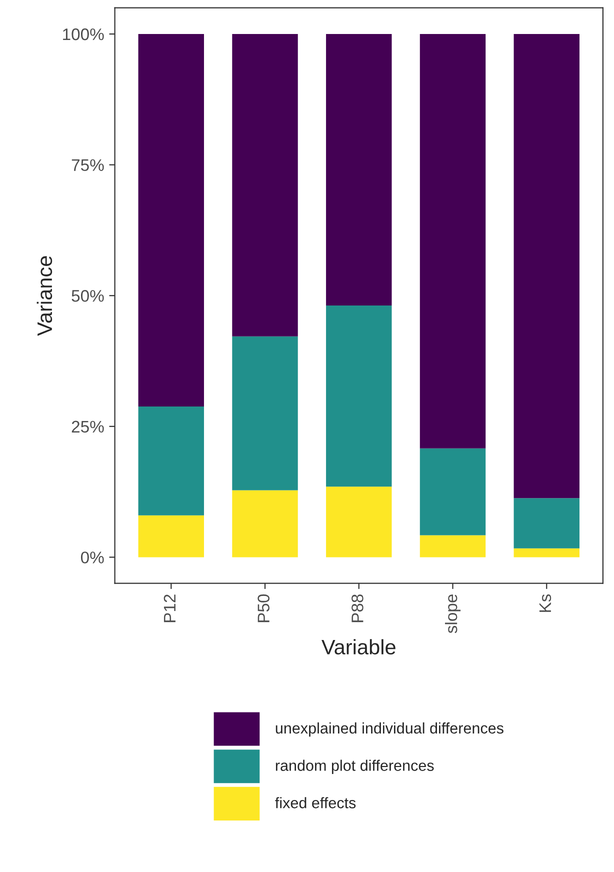 The image size is (614, 872). Describe the element at coordinates (359, 646) in the screenshot. I see `x-axis-title: Variable` at that location.